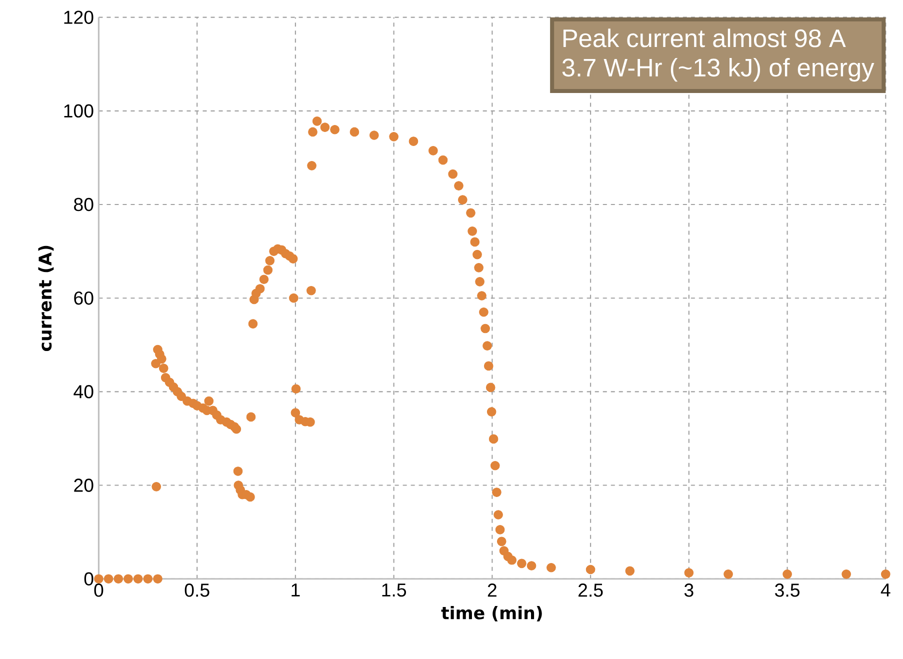 This screenshot has width=903, height=659. What do you see at coordinates (84, 485) in the screenshot?
I see `y-tick-label: 20` at bounding box center [84, 485].